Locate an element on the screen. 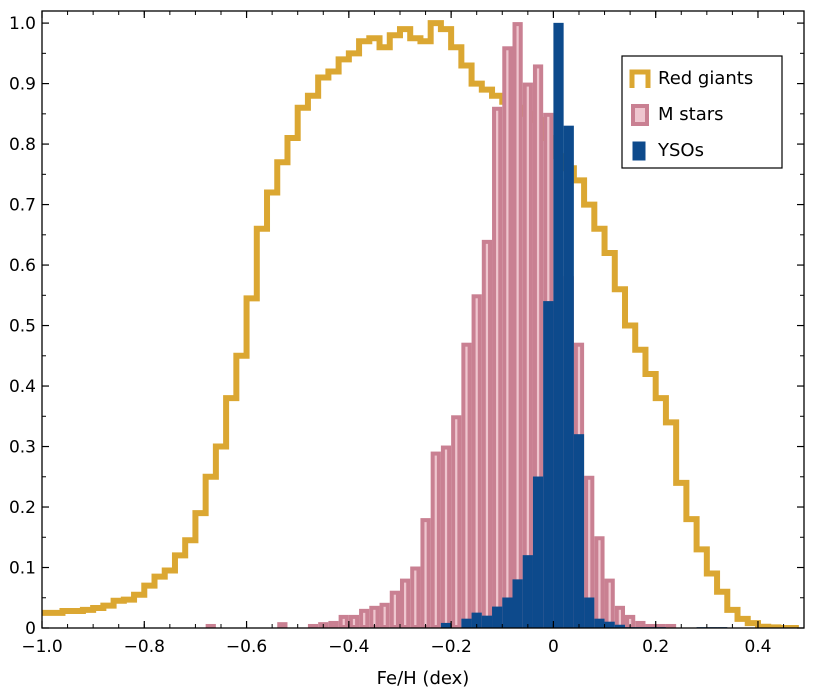  x-tick-label: −1.0 is located at coordinates (41, 647).